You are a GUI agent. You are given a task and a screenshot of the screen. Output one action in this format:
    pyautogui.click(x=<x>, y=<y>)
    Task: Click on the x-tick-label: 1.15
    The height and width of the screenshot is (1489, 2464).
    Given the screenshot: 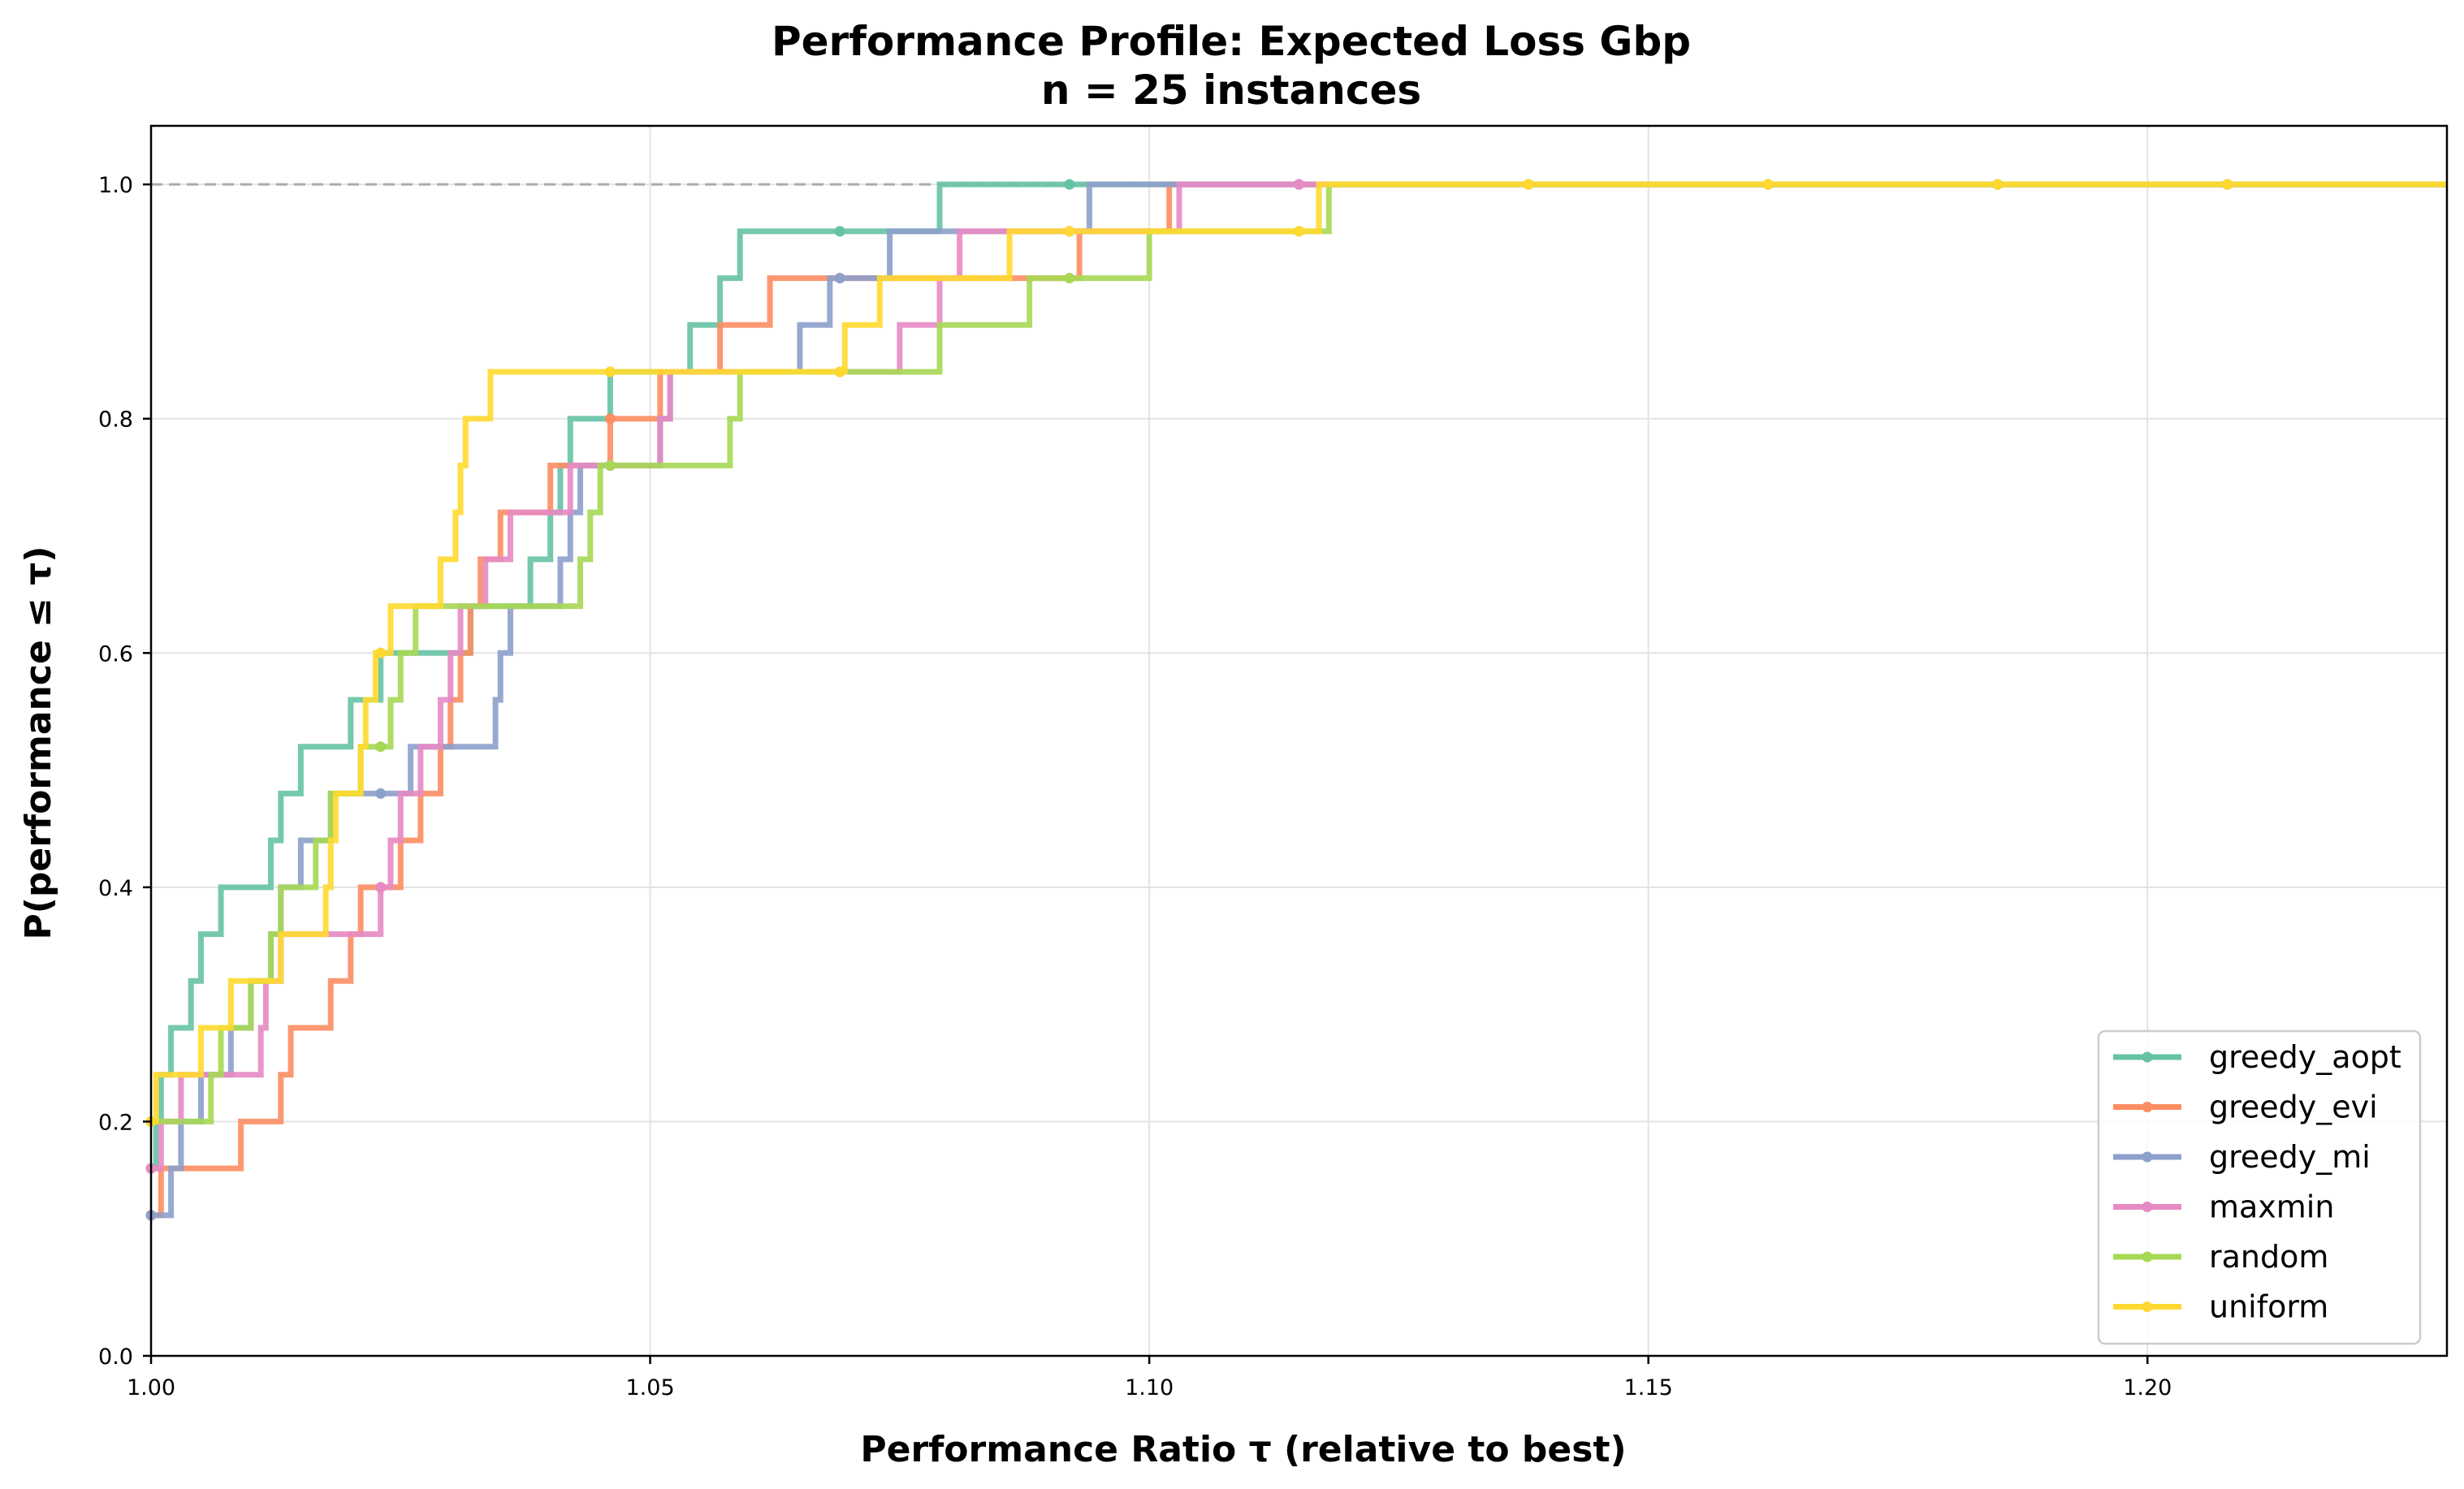 What is the action you would take?
    pyautogui.click(x=1648, y=1388)
    